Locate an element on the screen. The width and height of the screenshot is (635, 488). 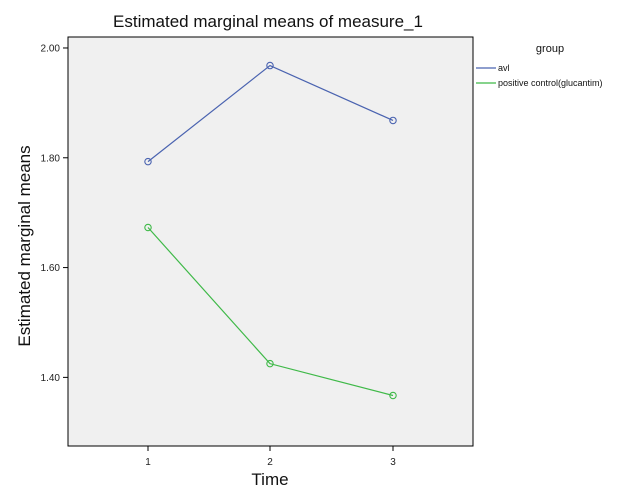
series-avl is located at coordinates (270, 113).